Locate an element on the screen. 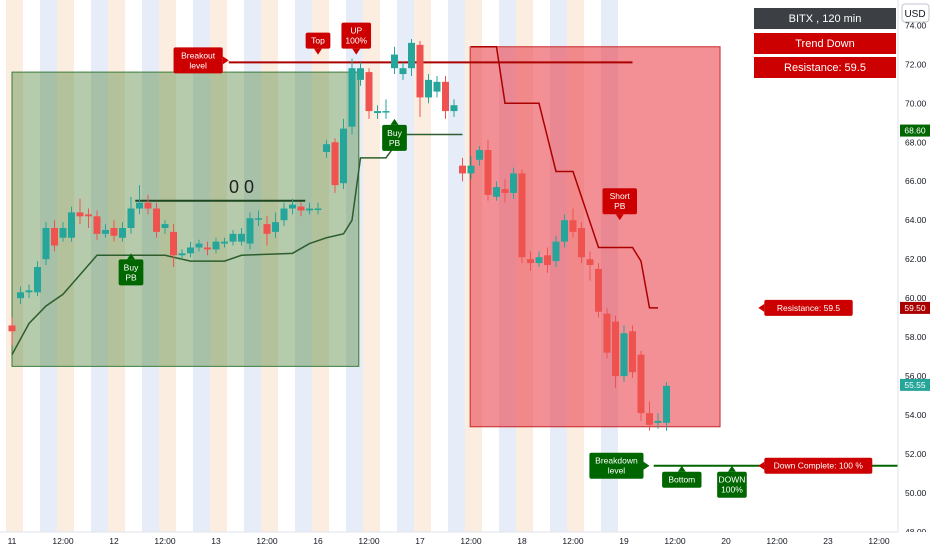  callout-label: Resistance: 59.5 is located at coordinates (805, 307).